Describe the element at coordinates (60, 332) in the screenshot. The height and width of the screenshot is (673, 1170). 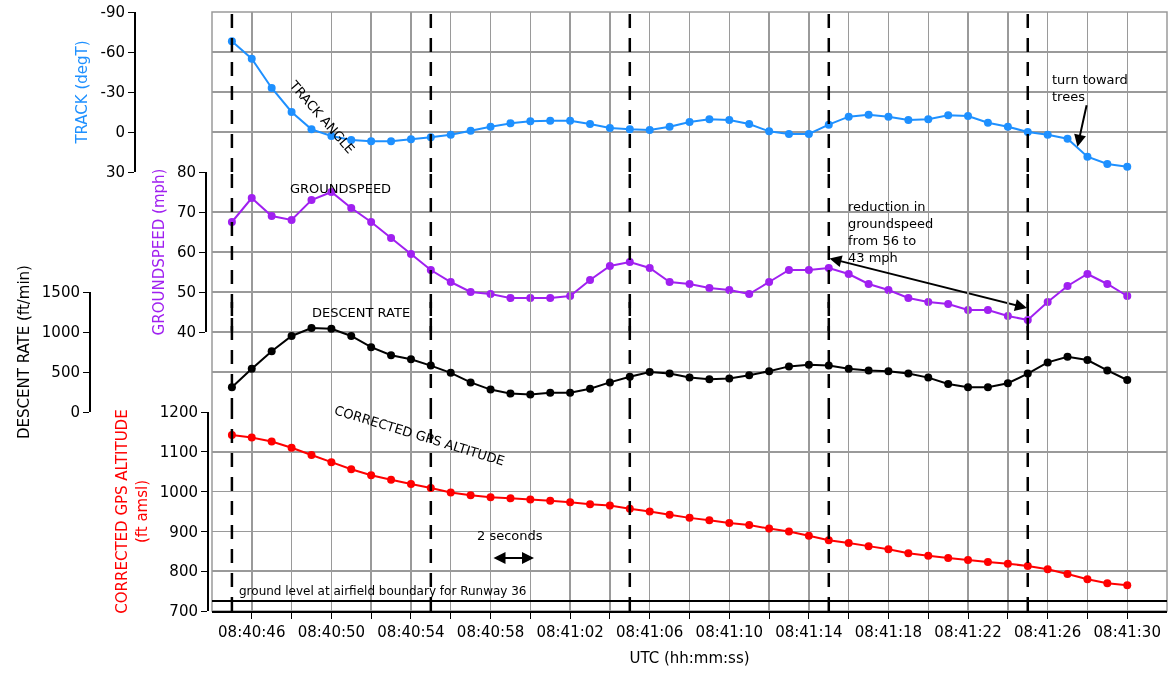
I see `y-tick-label: 1000` at that location.